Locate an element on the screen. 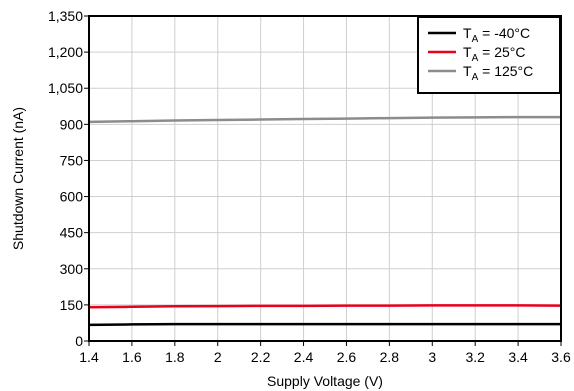 The height and width of the screenshot is (391, 574). legend-label-rest: = 25°C is located at coordinates (501, 52).